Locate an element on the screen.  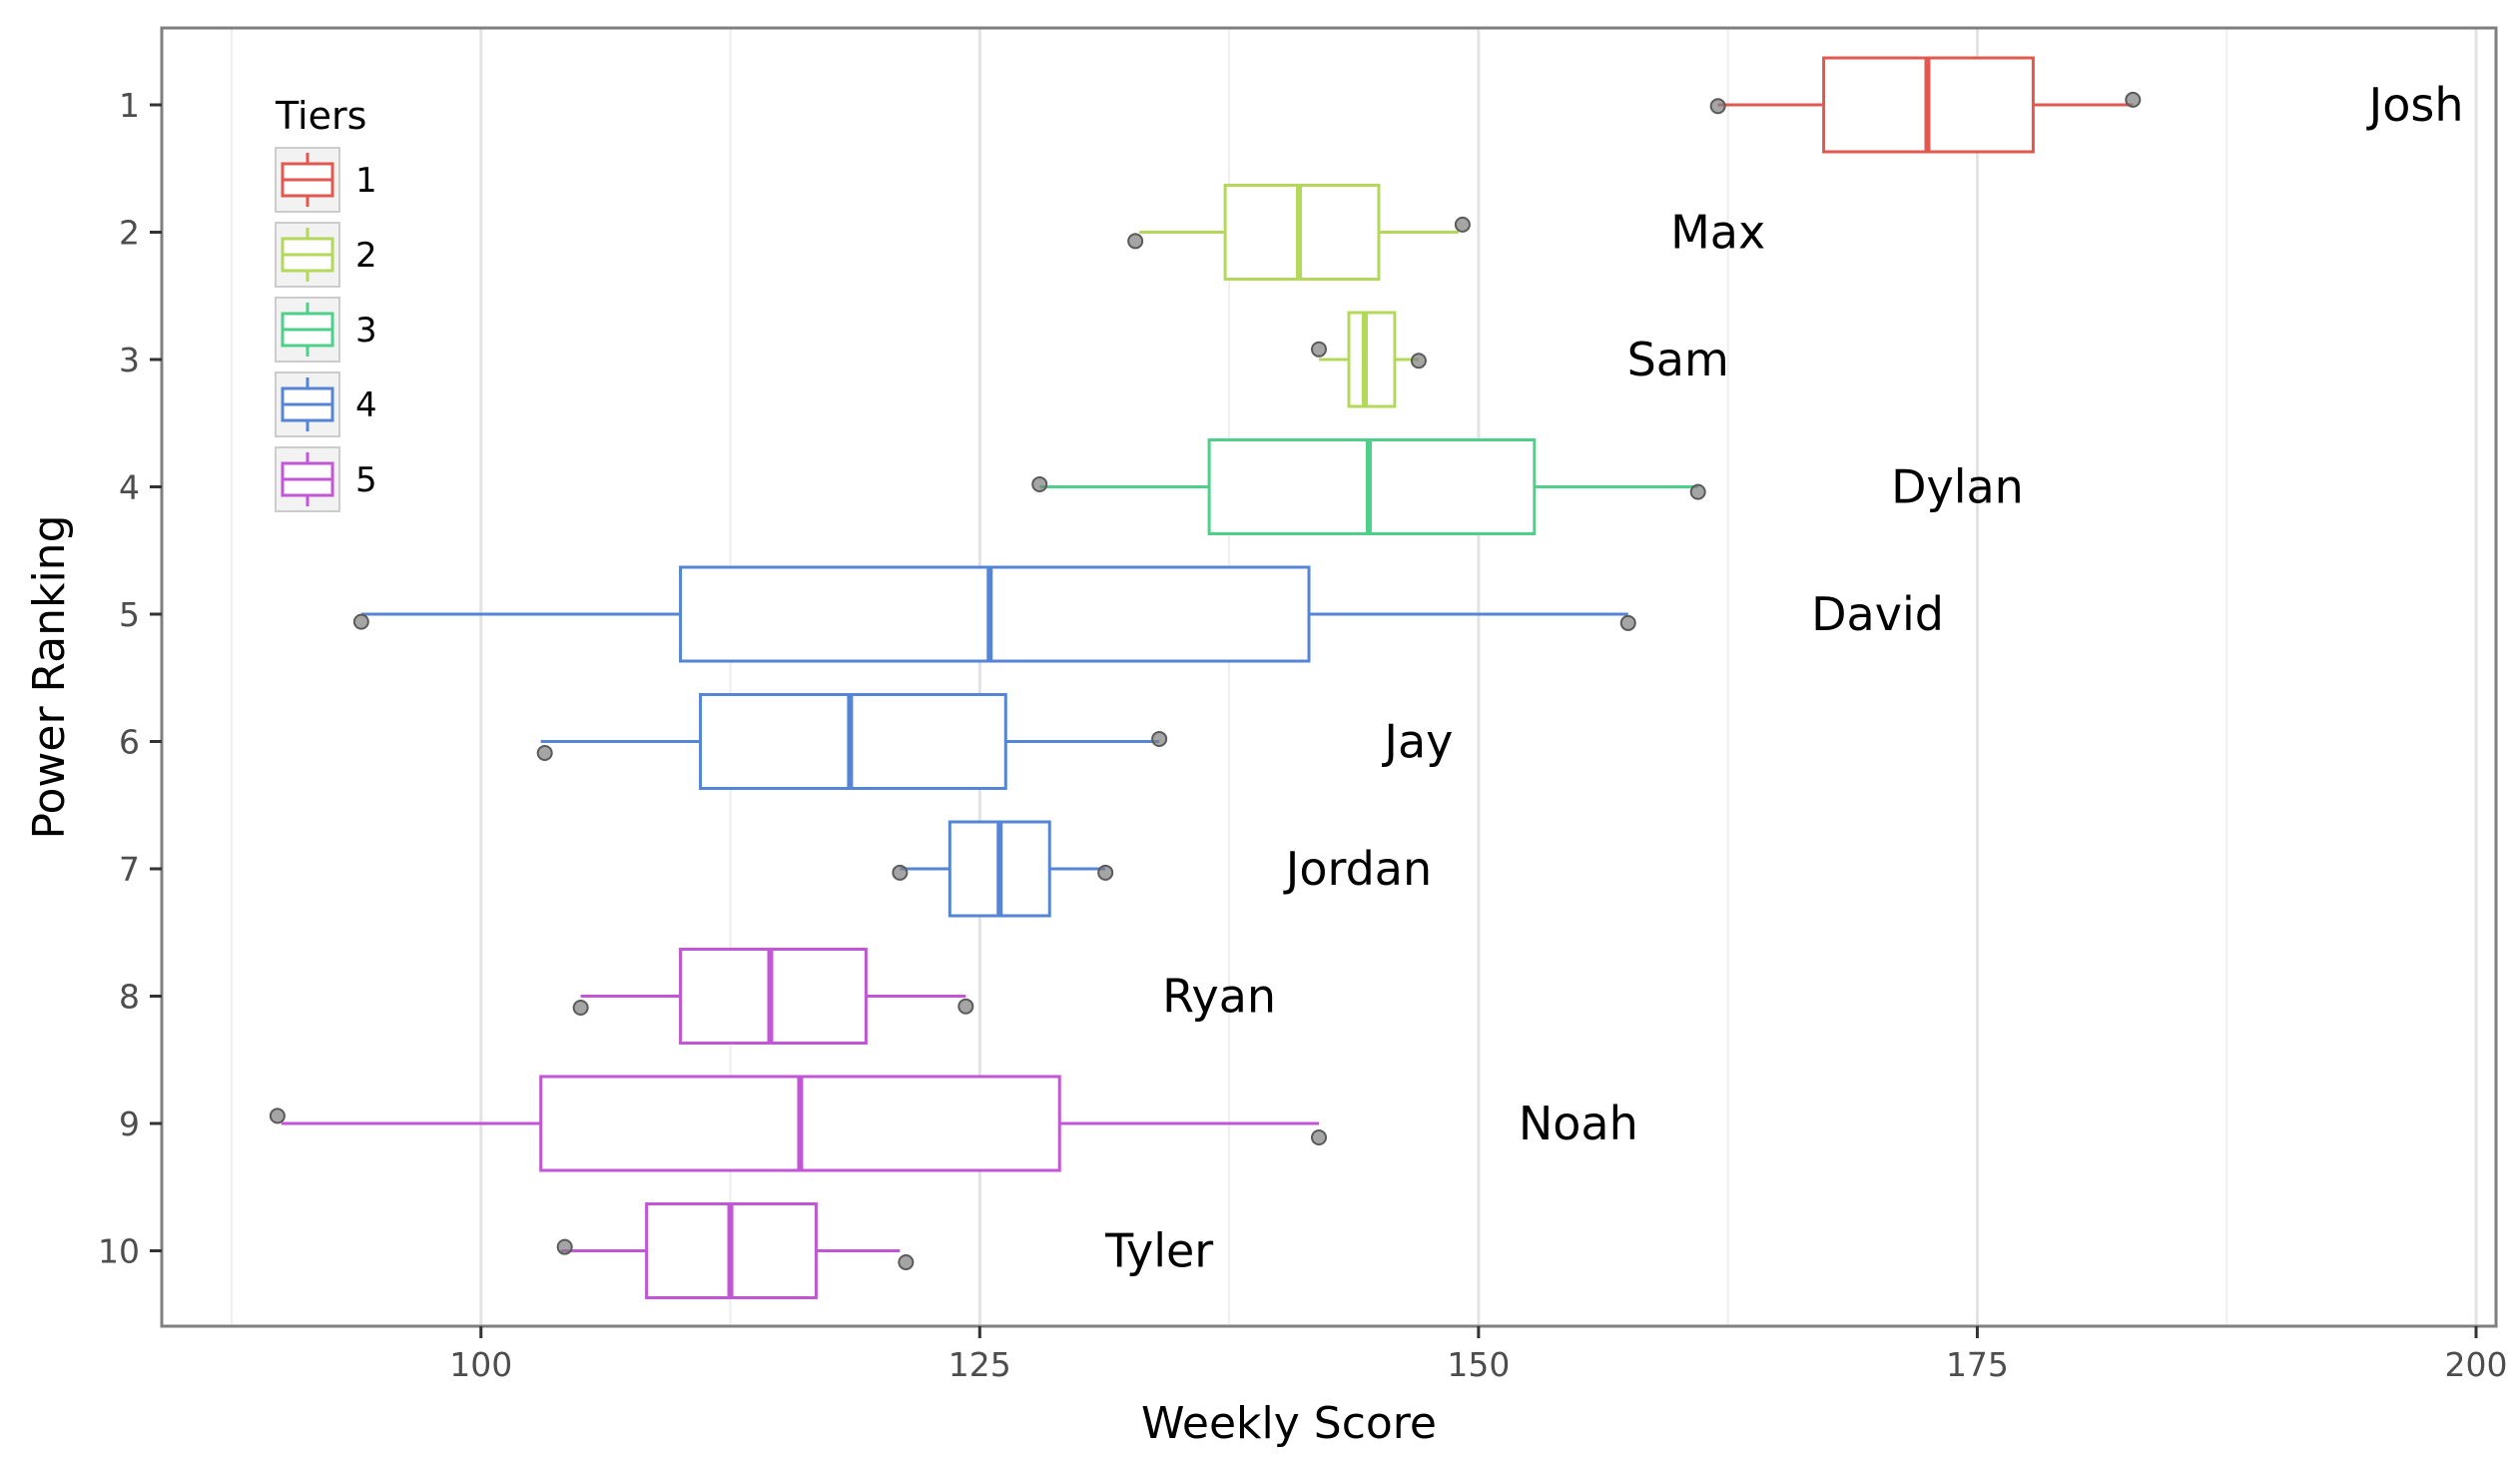
player-label: Max is located at coordinates (1717, 233).